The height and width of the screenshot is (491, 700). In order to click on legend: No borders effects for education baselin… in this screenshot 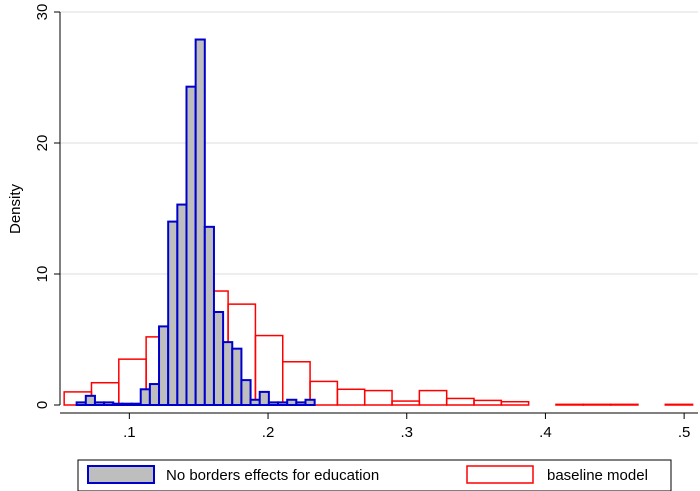, I will do `click(374, 475)`.